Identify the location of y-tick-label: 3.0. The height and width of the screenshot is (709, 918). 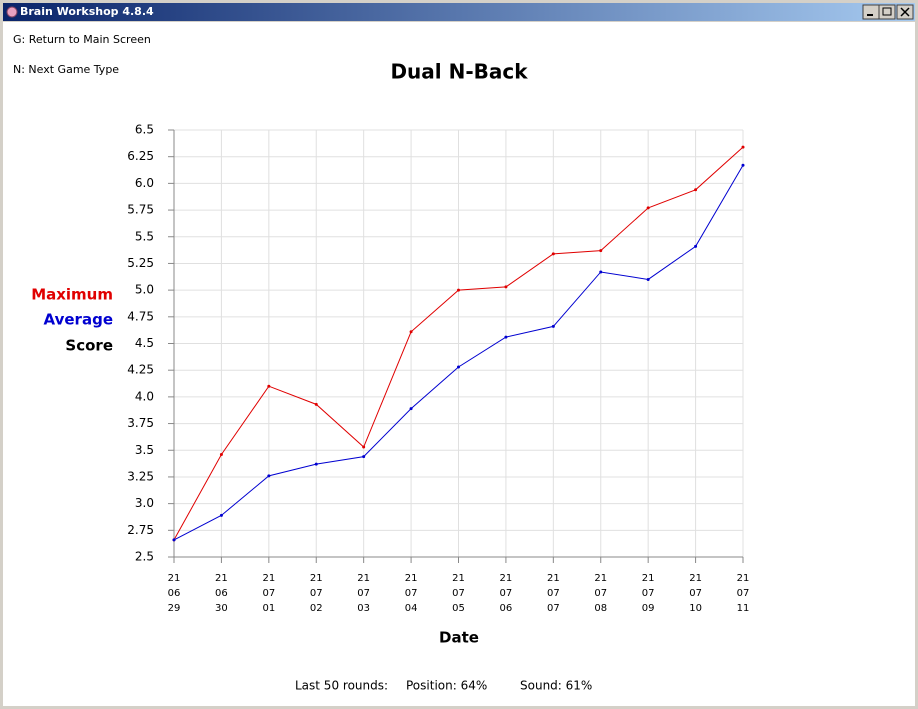
(144, 503).